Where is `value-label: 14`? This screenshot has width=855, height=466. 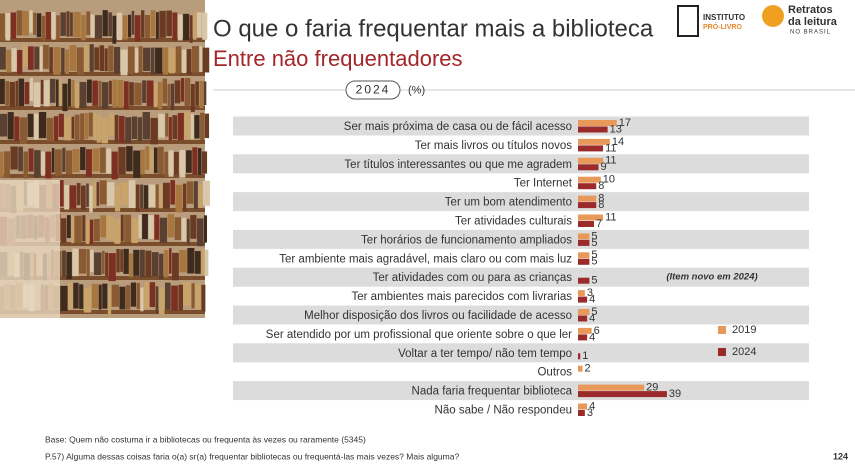 value-label: 14 is located at coordinates (618, 142).